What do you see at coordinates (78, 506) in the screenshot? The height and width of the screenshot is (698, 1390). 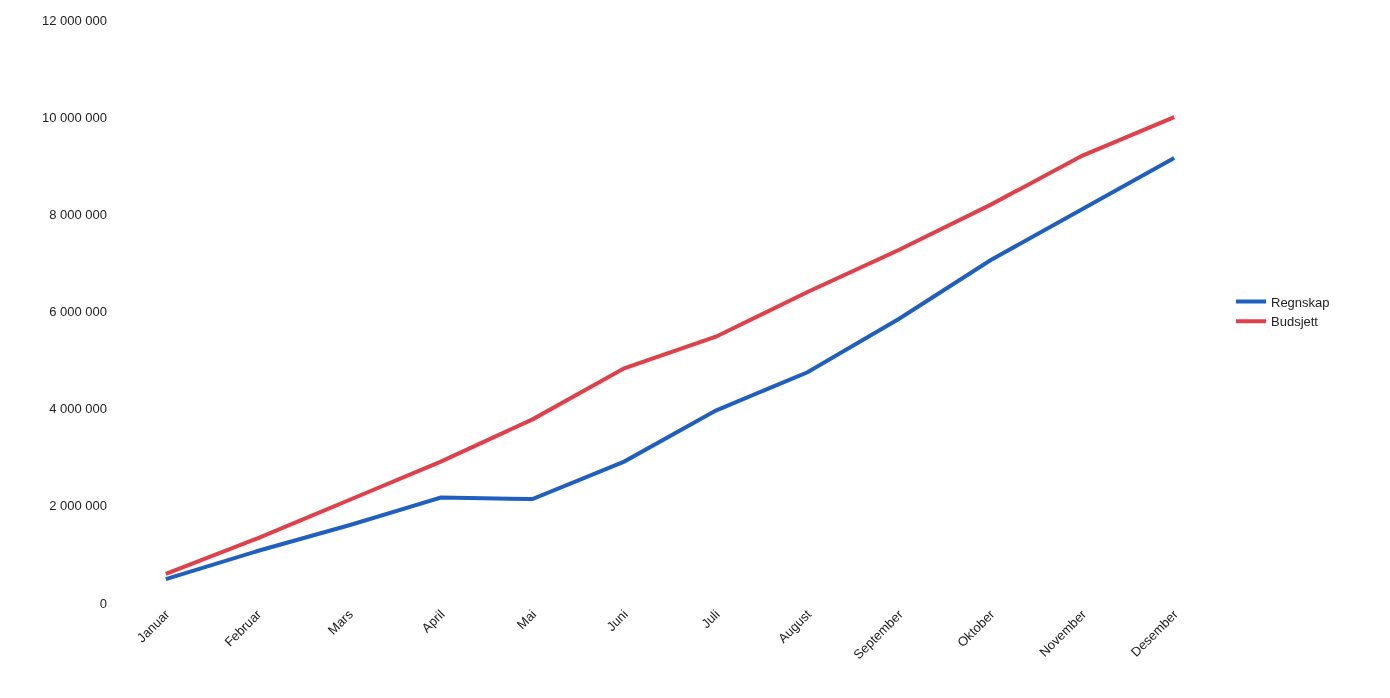 I see `y-tick-label: 2 000 000` at bounding box center [78, 506].